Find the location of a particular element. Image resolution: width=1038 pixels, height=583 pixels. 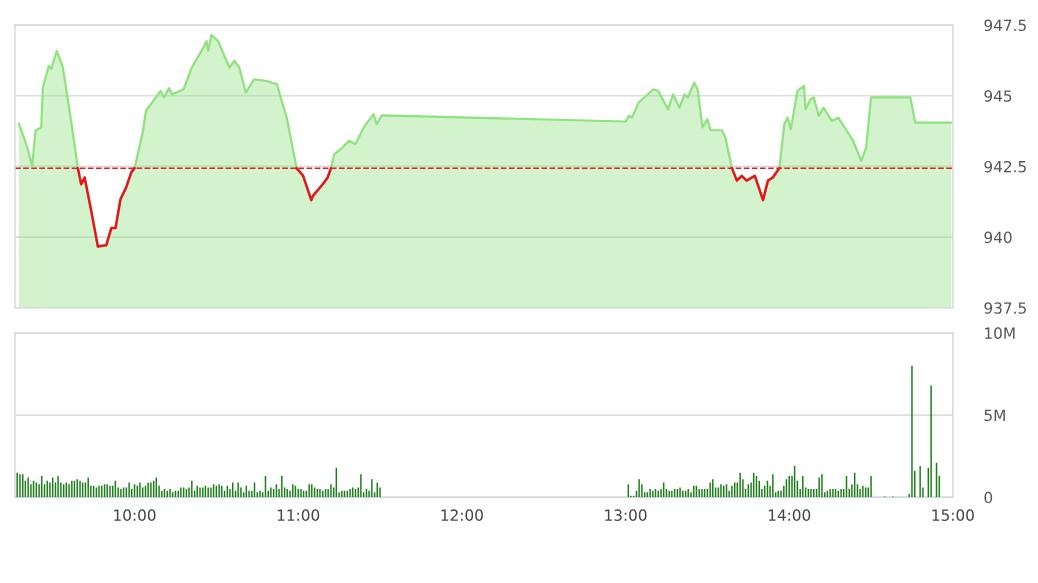

x-tick-label: 14:00 is located at coordinates (789, 515).